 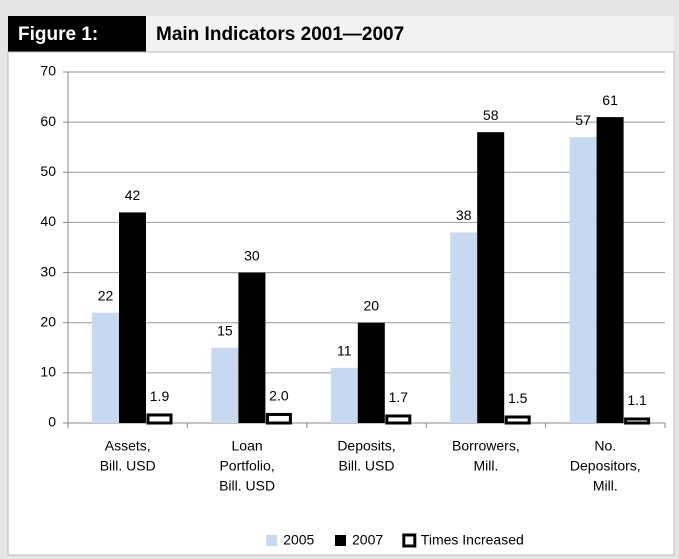 I want to click on x-tick-label: Loan, so click(x=247, y=446).